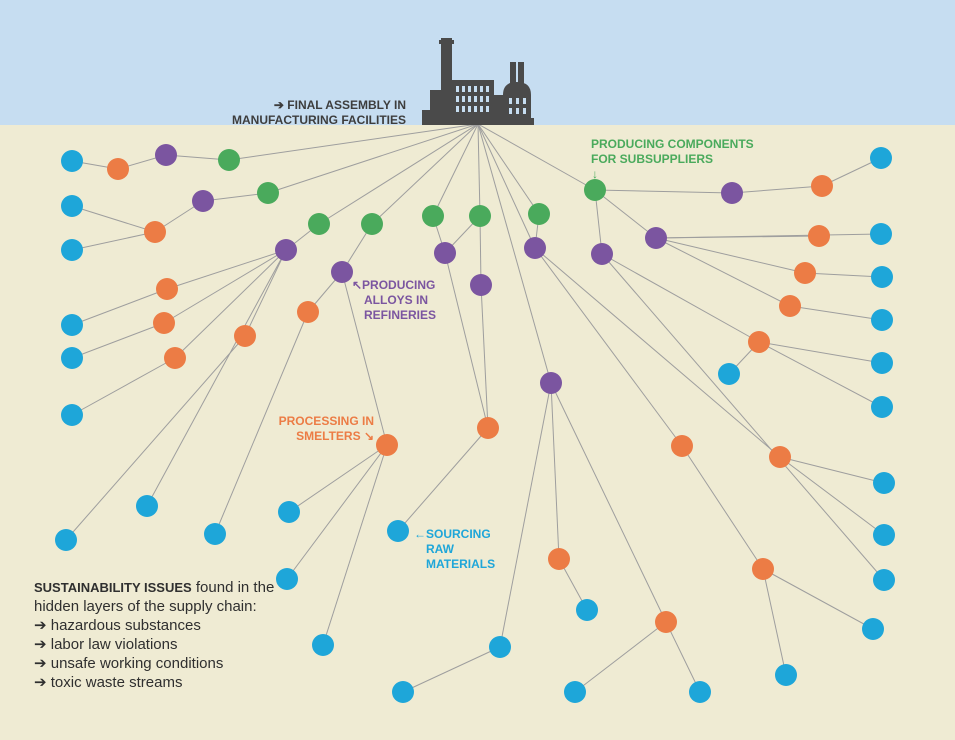  What do you see at coordinates (478, 121) in the screenshot?
I see `factory-base-shape` at bounding box center [478, 121].